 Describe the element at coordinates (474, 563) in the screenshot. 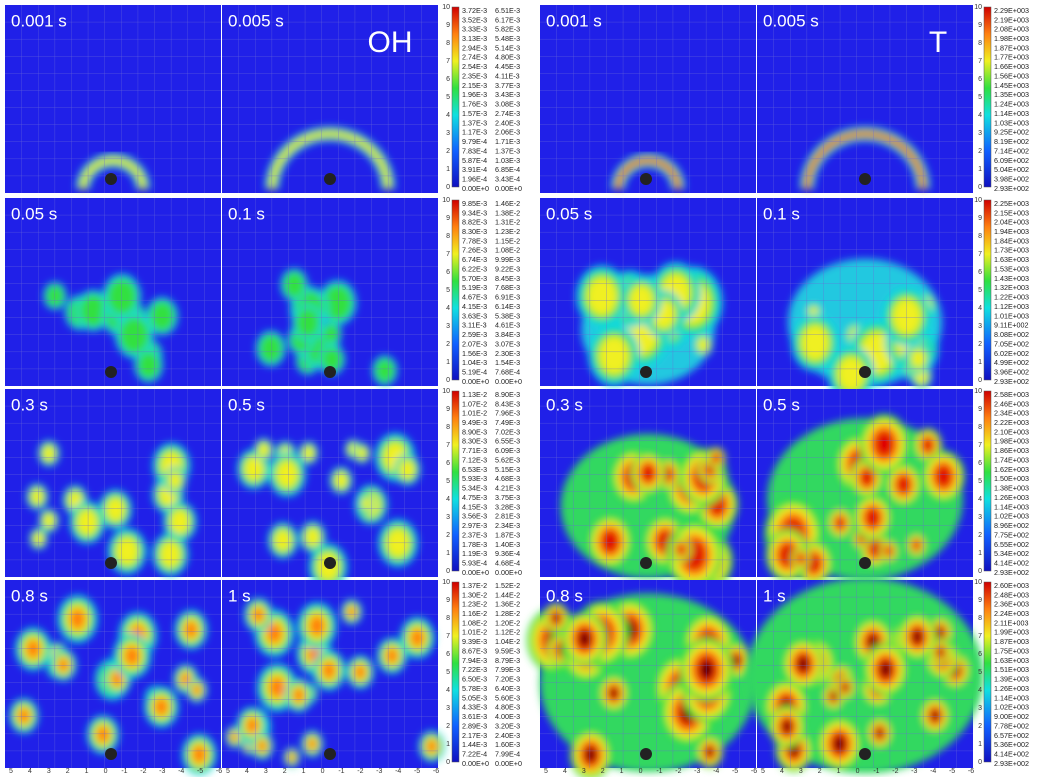

I see `legend-value: 5.93E-4` at that location.